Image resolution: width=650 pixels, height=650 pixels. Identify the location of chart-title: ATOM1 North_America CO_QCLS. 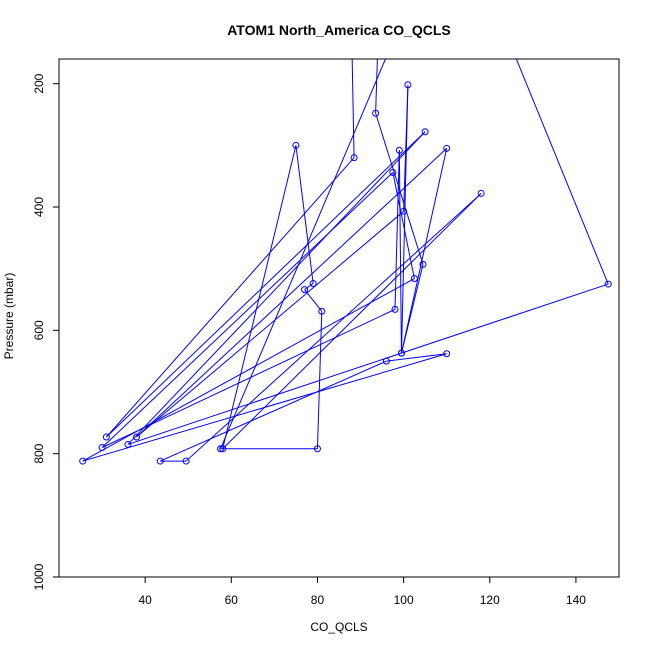
(339, 30).